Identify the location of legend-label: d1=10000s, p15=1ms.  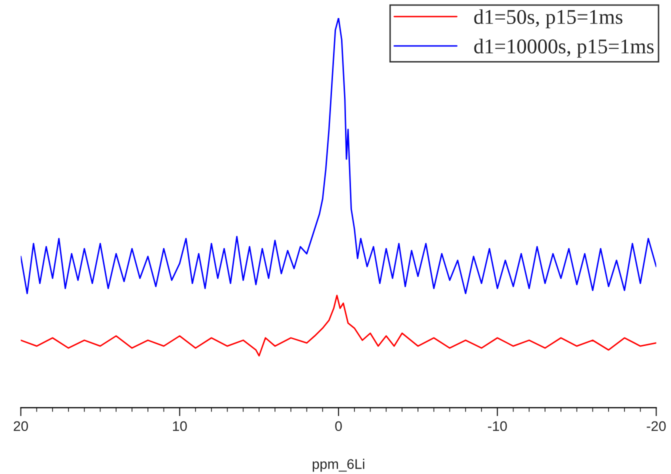
(564, 48).